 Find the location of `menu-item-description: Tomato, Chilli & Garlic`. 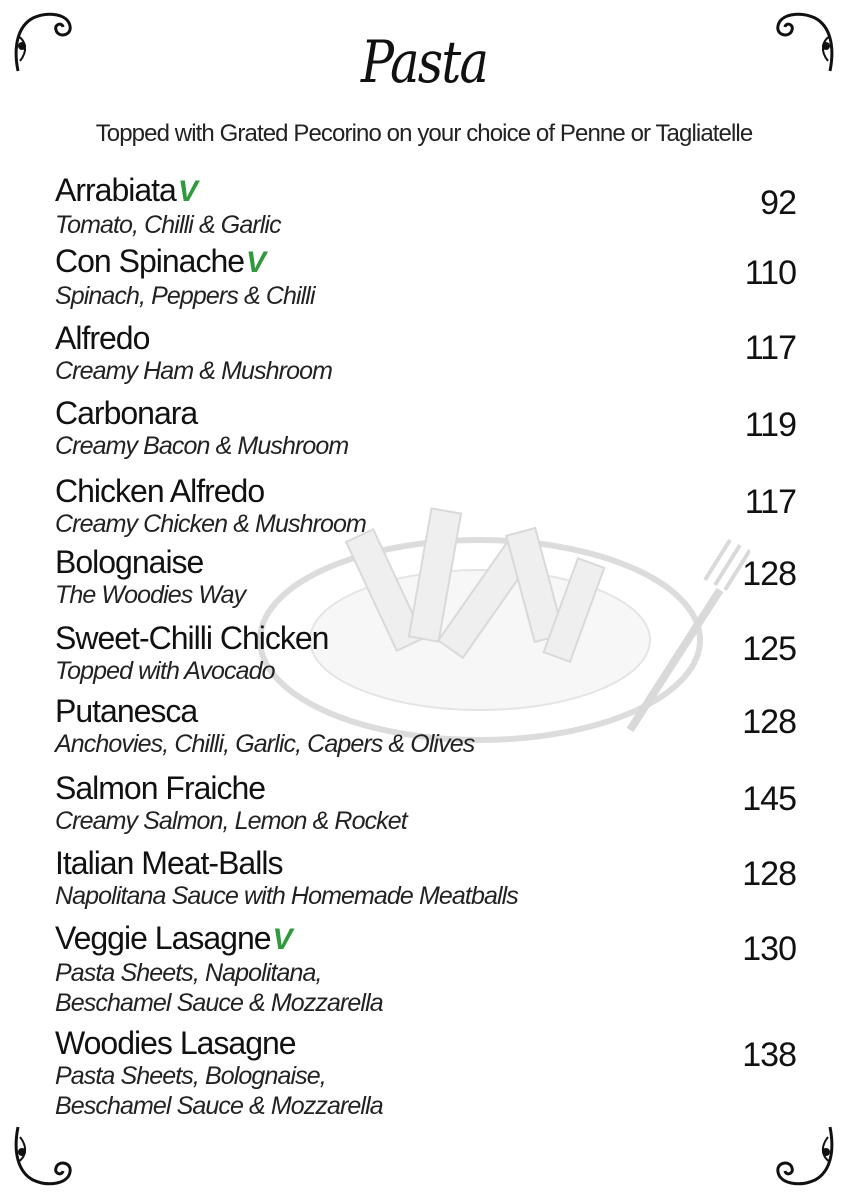

menu-item-description: Tomato, Chilli & Garlic is located at coordinates (168, 225).